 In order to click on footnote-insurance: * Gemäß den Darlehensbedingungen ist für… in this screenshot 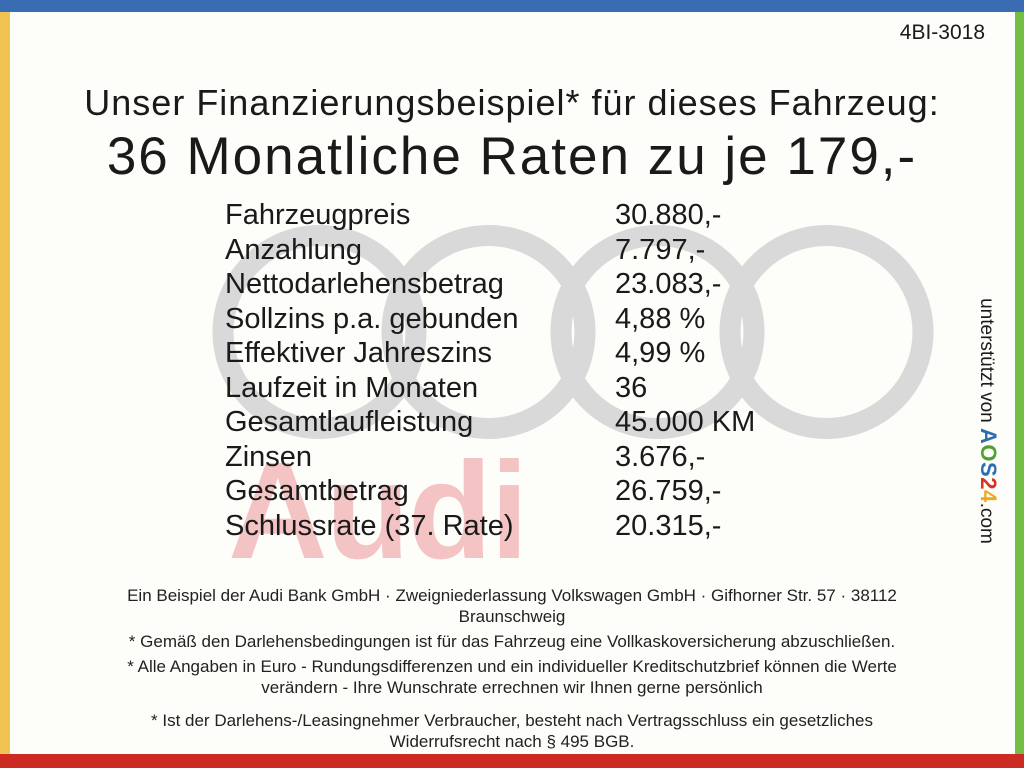, I will do `click(512, 641)`.